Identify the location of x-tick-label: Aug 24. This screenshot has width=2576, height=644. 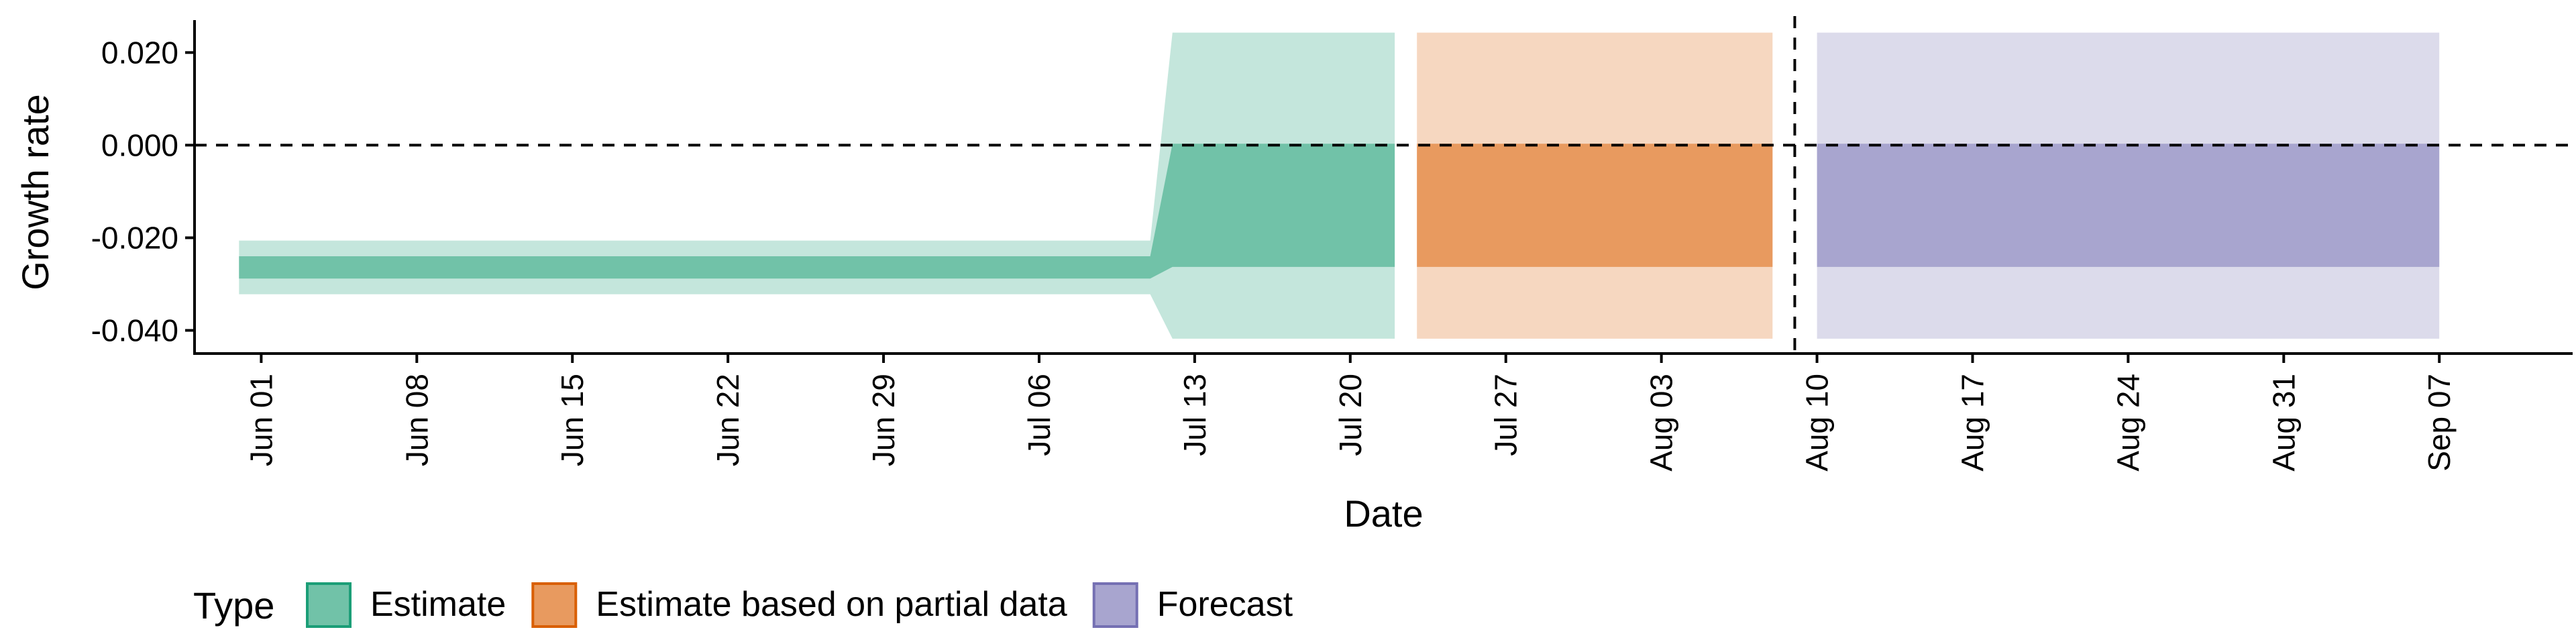
(2127, 423).